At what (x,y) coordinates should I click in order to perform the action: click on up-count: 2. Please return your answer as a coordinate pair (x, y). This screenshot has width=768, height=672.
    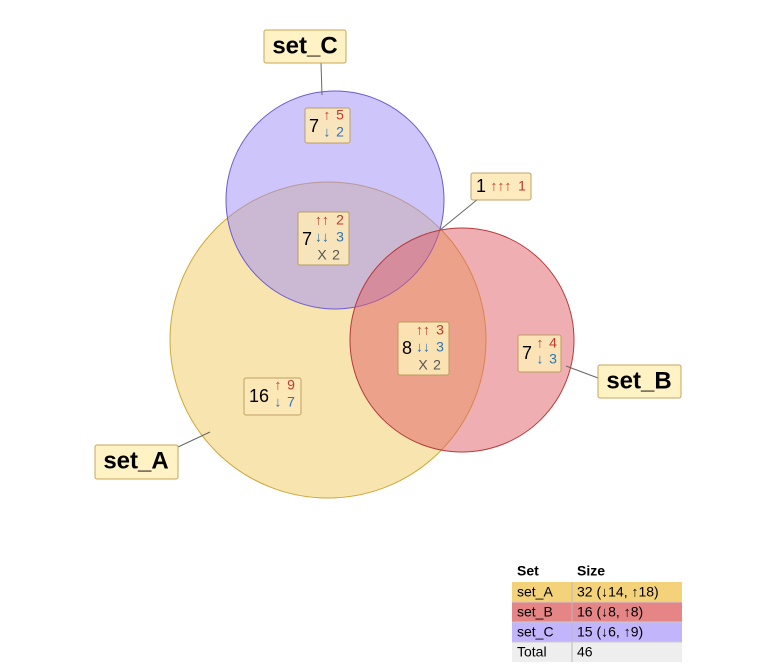
    Looking at the image, I should click on (340, 220).